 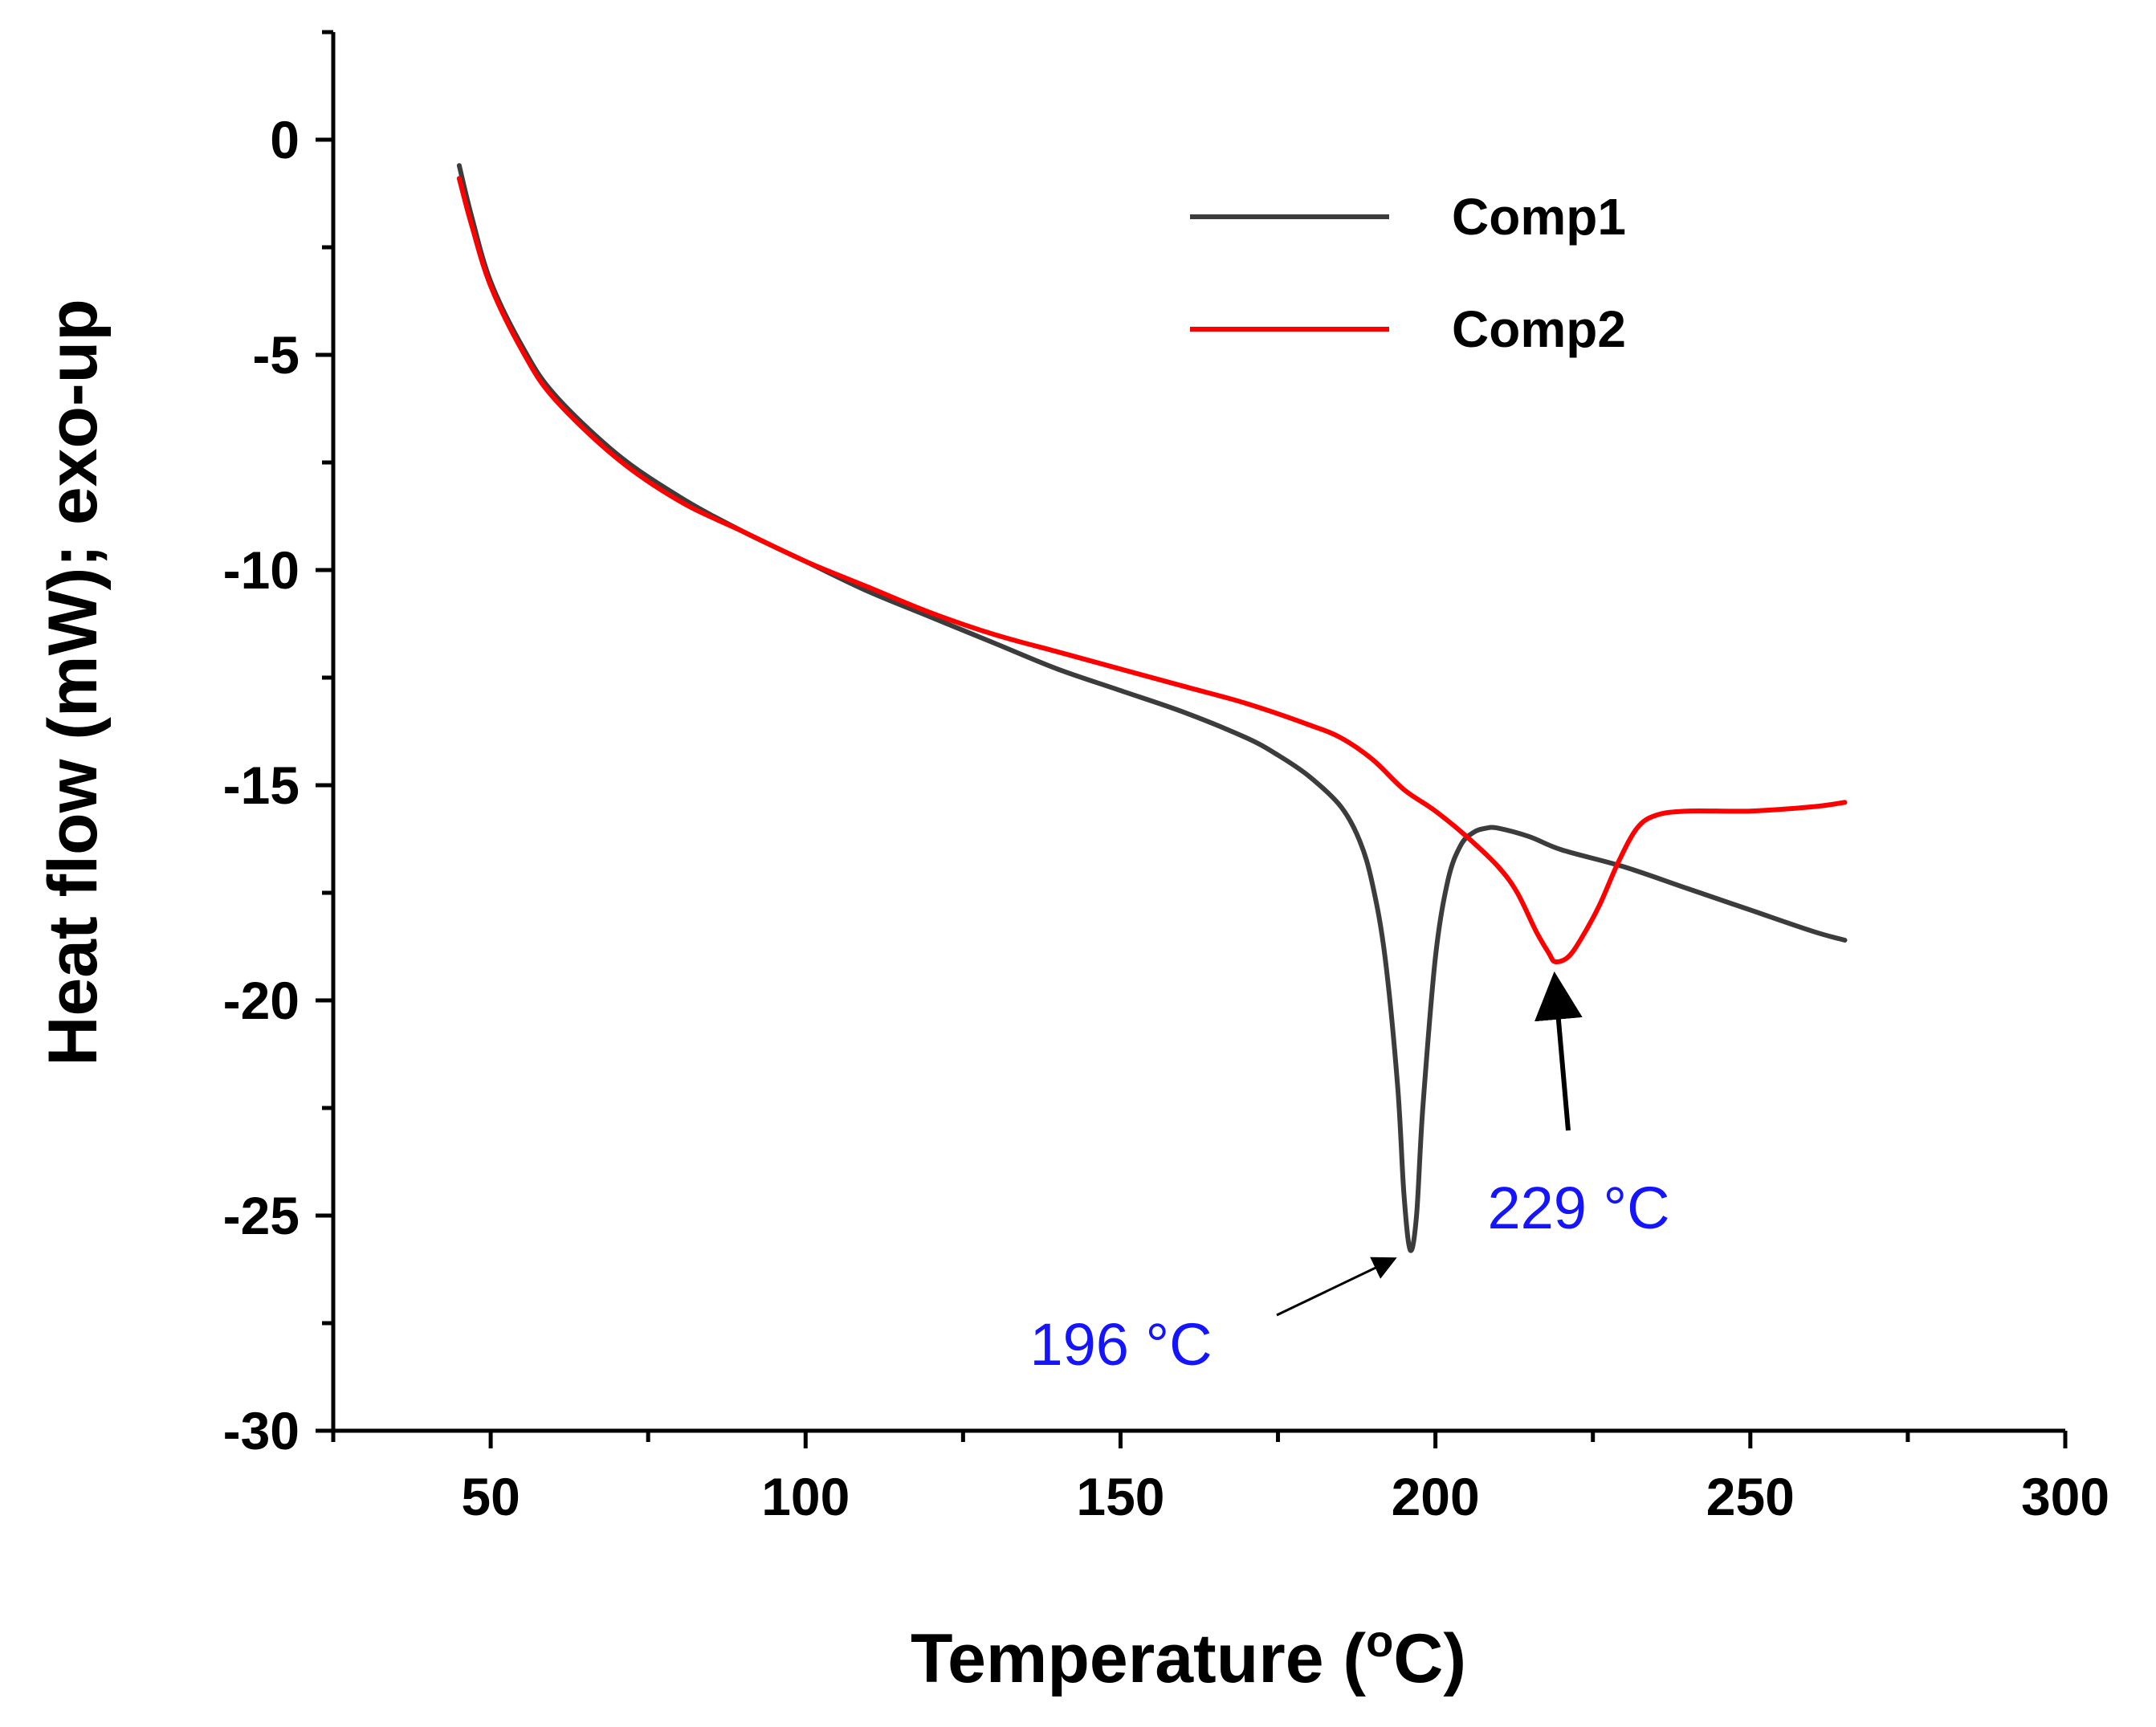 What do you see at coordinates (1120, 1344) in the screenshot?
I see `annotation-label-196: 196 °C` at bounding box center [1120, 1344].